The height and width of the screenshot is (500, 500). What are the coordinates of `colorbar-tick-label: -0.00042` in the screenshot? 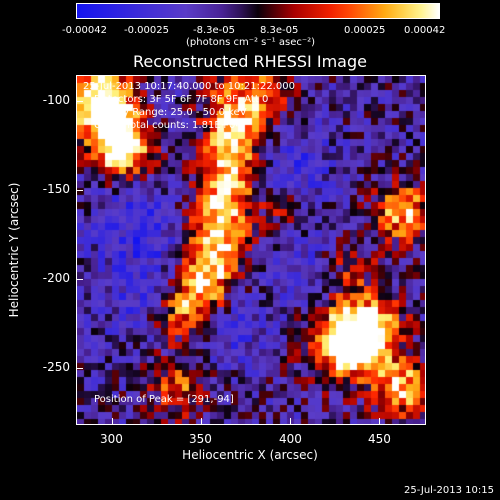 It's located at (84, 30).